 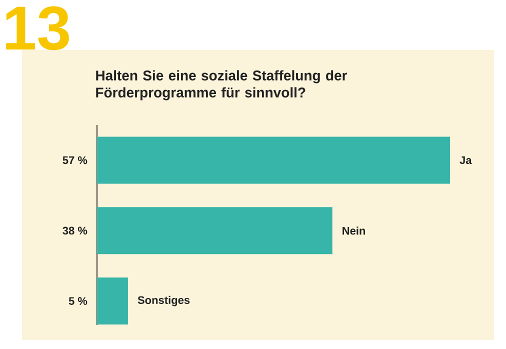 What do you see at coordinates (466, 160) in the screenshot?
I see `y-tick-label: Ja` at bounding box center [466, 160].